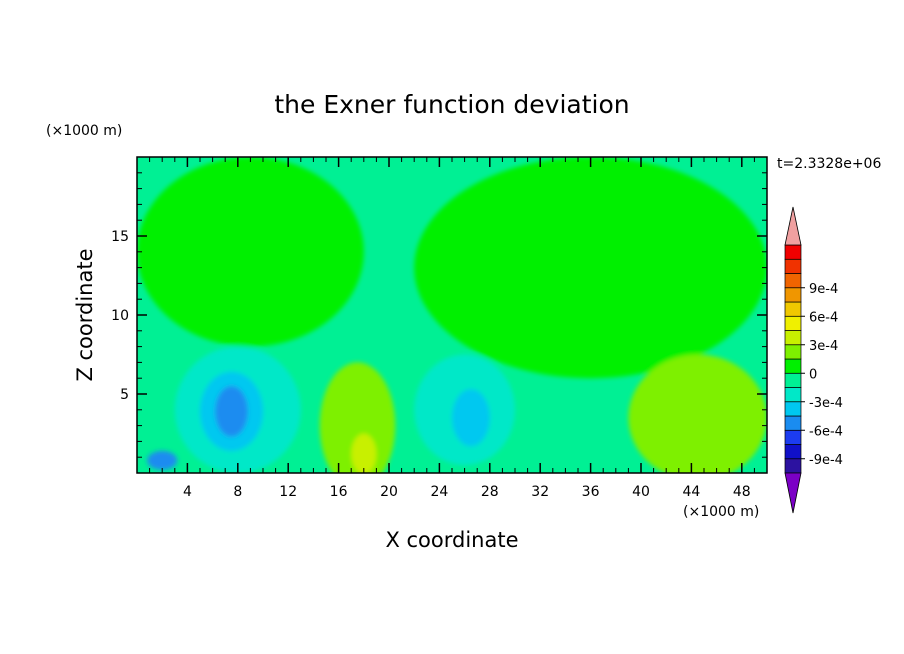 The width and height of the screenshot is (904, 654). Describe the element at coordinates (691, 492) in the screenshot. I see `x-tick-label: 44` at that location.